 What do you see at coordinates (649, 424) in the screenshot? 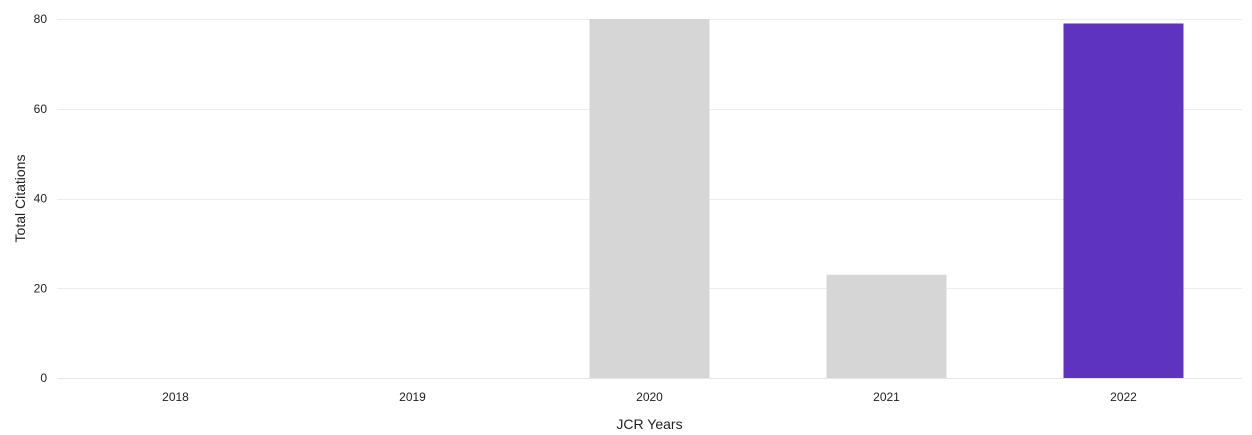
I see `x-axis-title: JCR Years` at bounding box center [649, 424].